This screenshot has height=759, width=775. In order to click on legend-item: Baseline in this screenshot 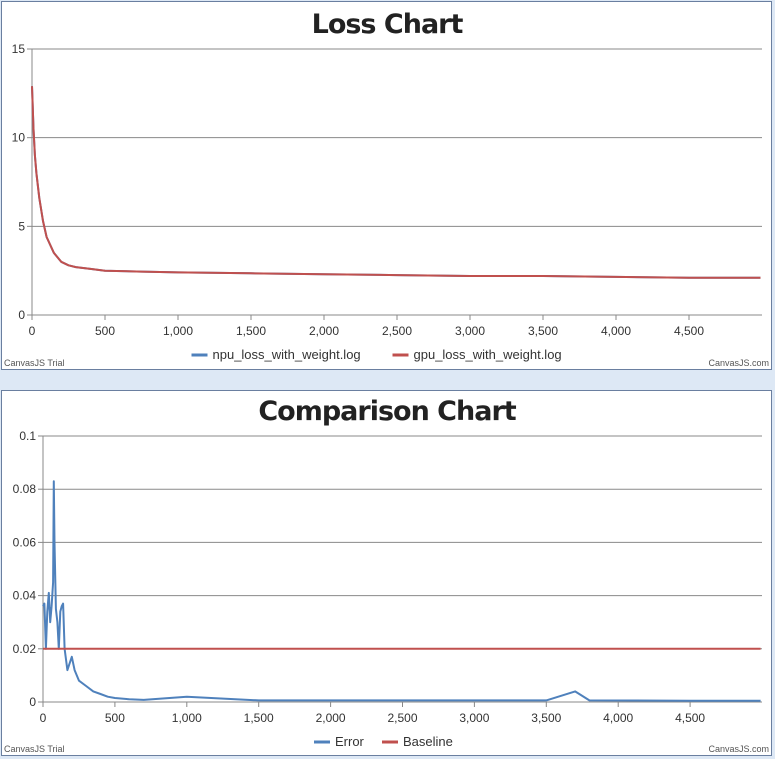, I will do `click(417, 741)`.